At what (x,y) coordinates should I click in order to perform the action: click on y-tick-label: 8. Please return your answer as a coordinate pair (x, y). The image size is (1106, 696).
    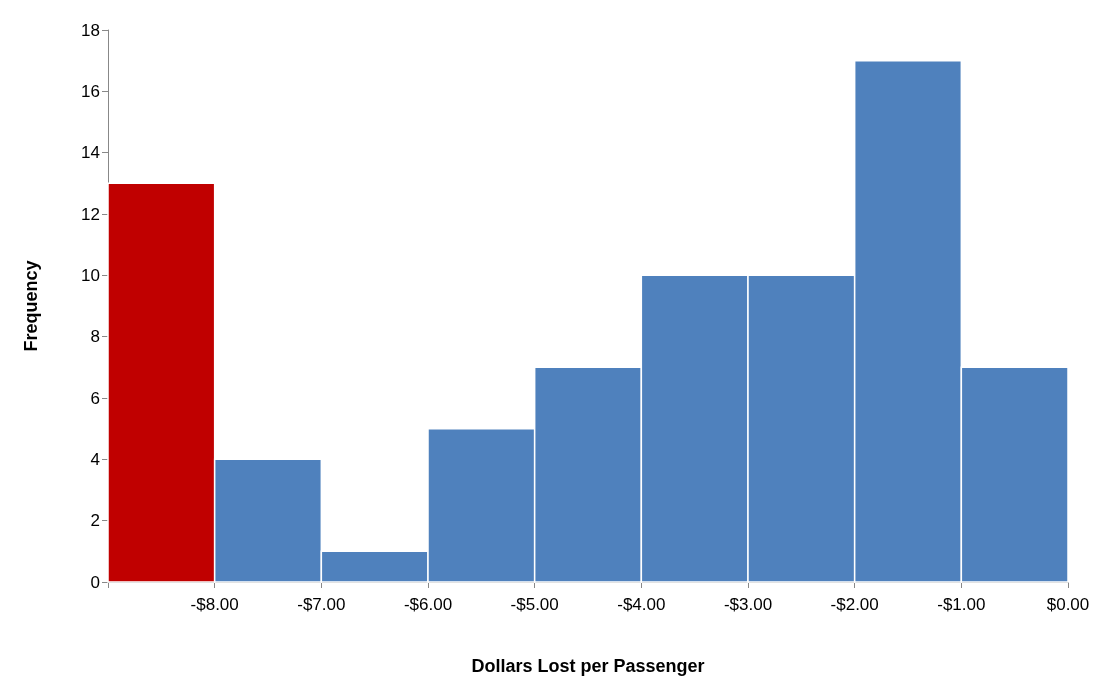
    Looking at the image, I should click on (95, 337).